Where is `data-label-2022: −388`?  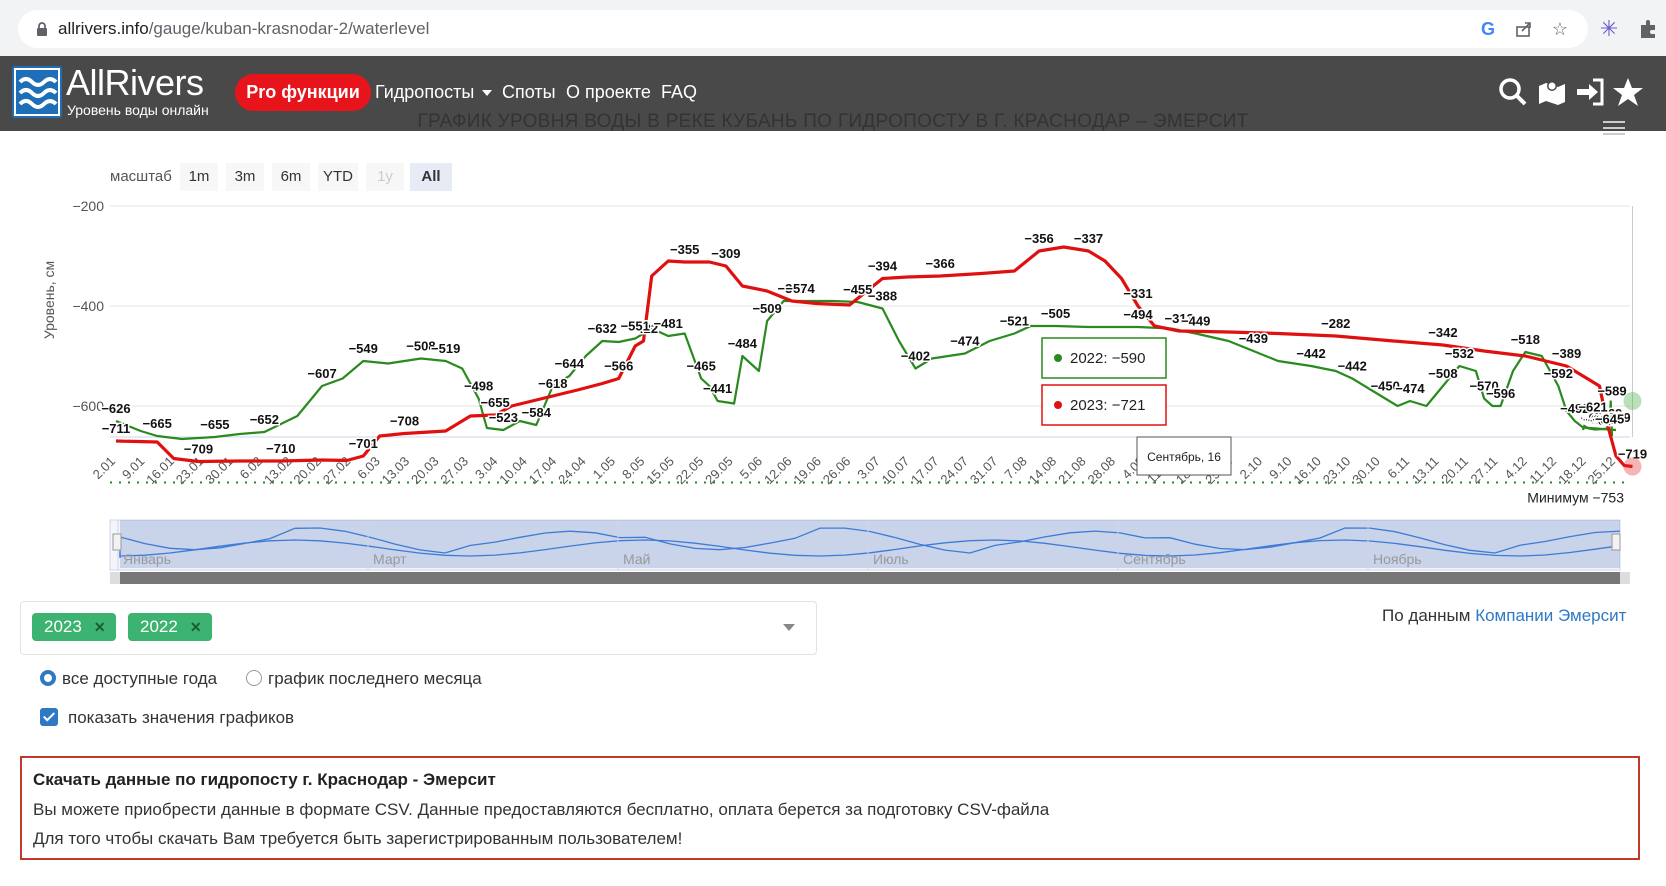 data-label-2022: −388 is located at coordinates (882, 296).